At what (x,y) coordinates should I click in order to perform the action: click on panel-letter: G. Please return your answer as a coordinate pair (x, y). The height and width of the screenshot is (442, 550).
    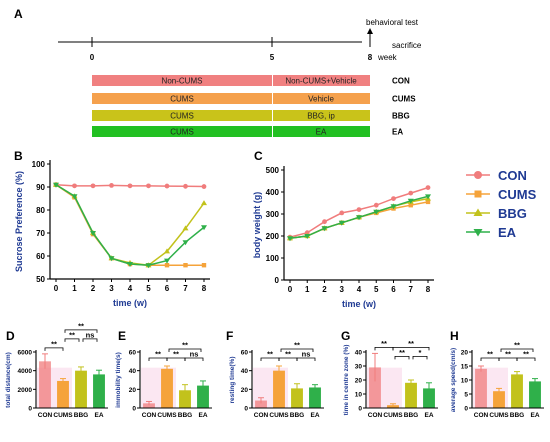
    Looking at the image, I should click on (345, 336).